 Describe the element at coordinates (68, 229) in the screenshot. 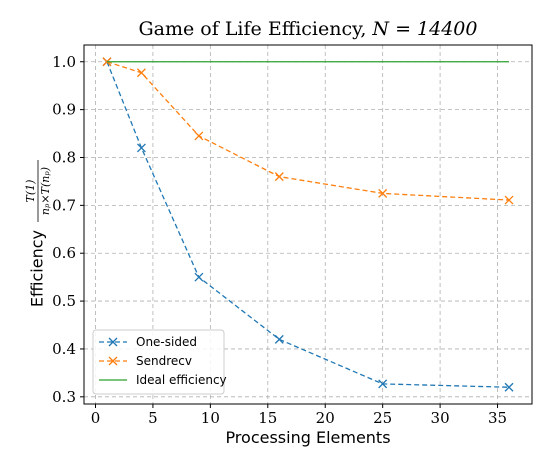

I see `y-axis-ticks: 0.3 0.4 0.5 0.6 0.7 0.8 0.9 1.0` at that location.